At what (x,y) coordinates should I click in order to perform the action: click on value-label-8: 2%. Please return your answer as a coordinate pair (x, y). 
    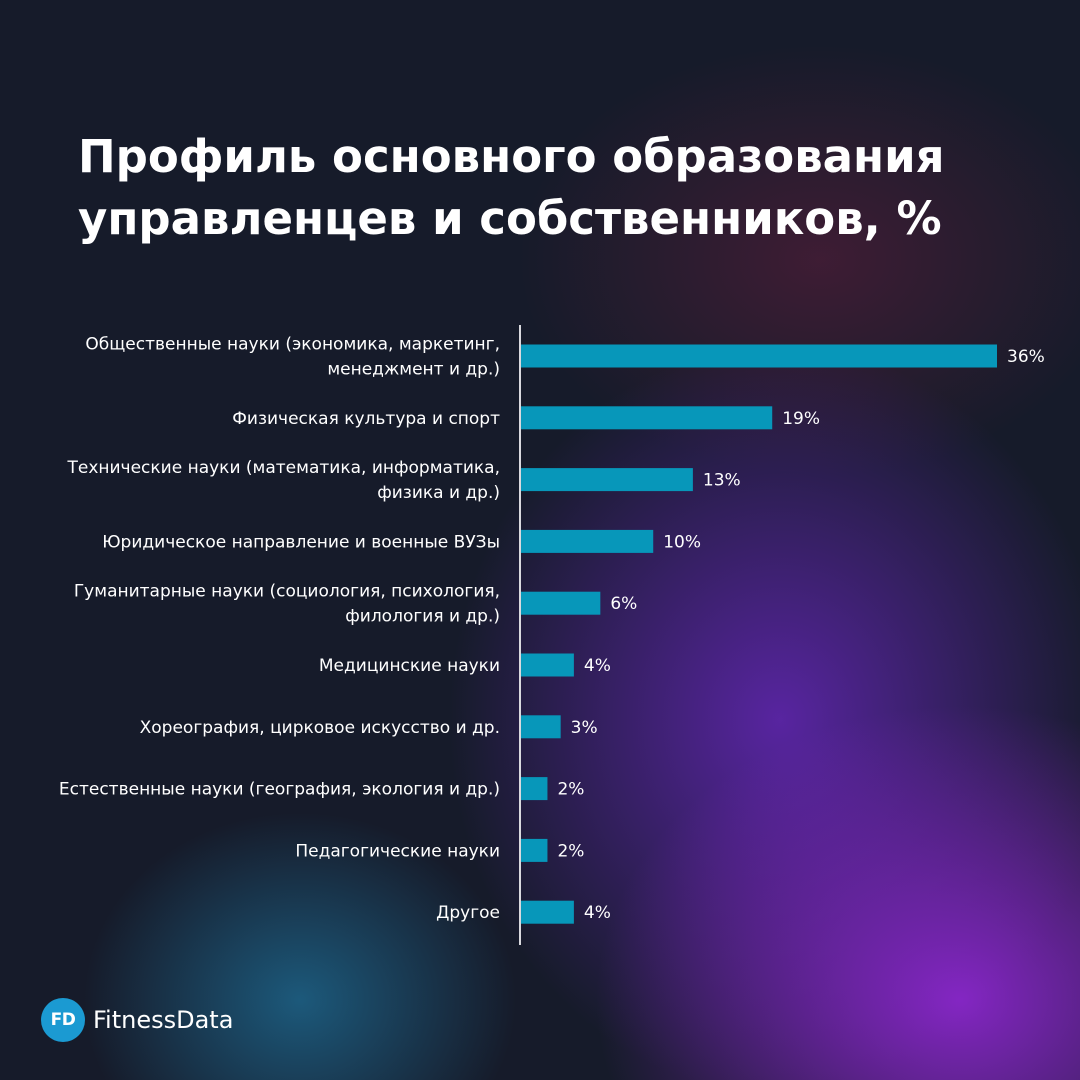
    Looking at the image, I should click on (570, 851).